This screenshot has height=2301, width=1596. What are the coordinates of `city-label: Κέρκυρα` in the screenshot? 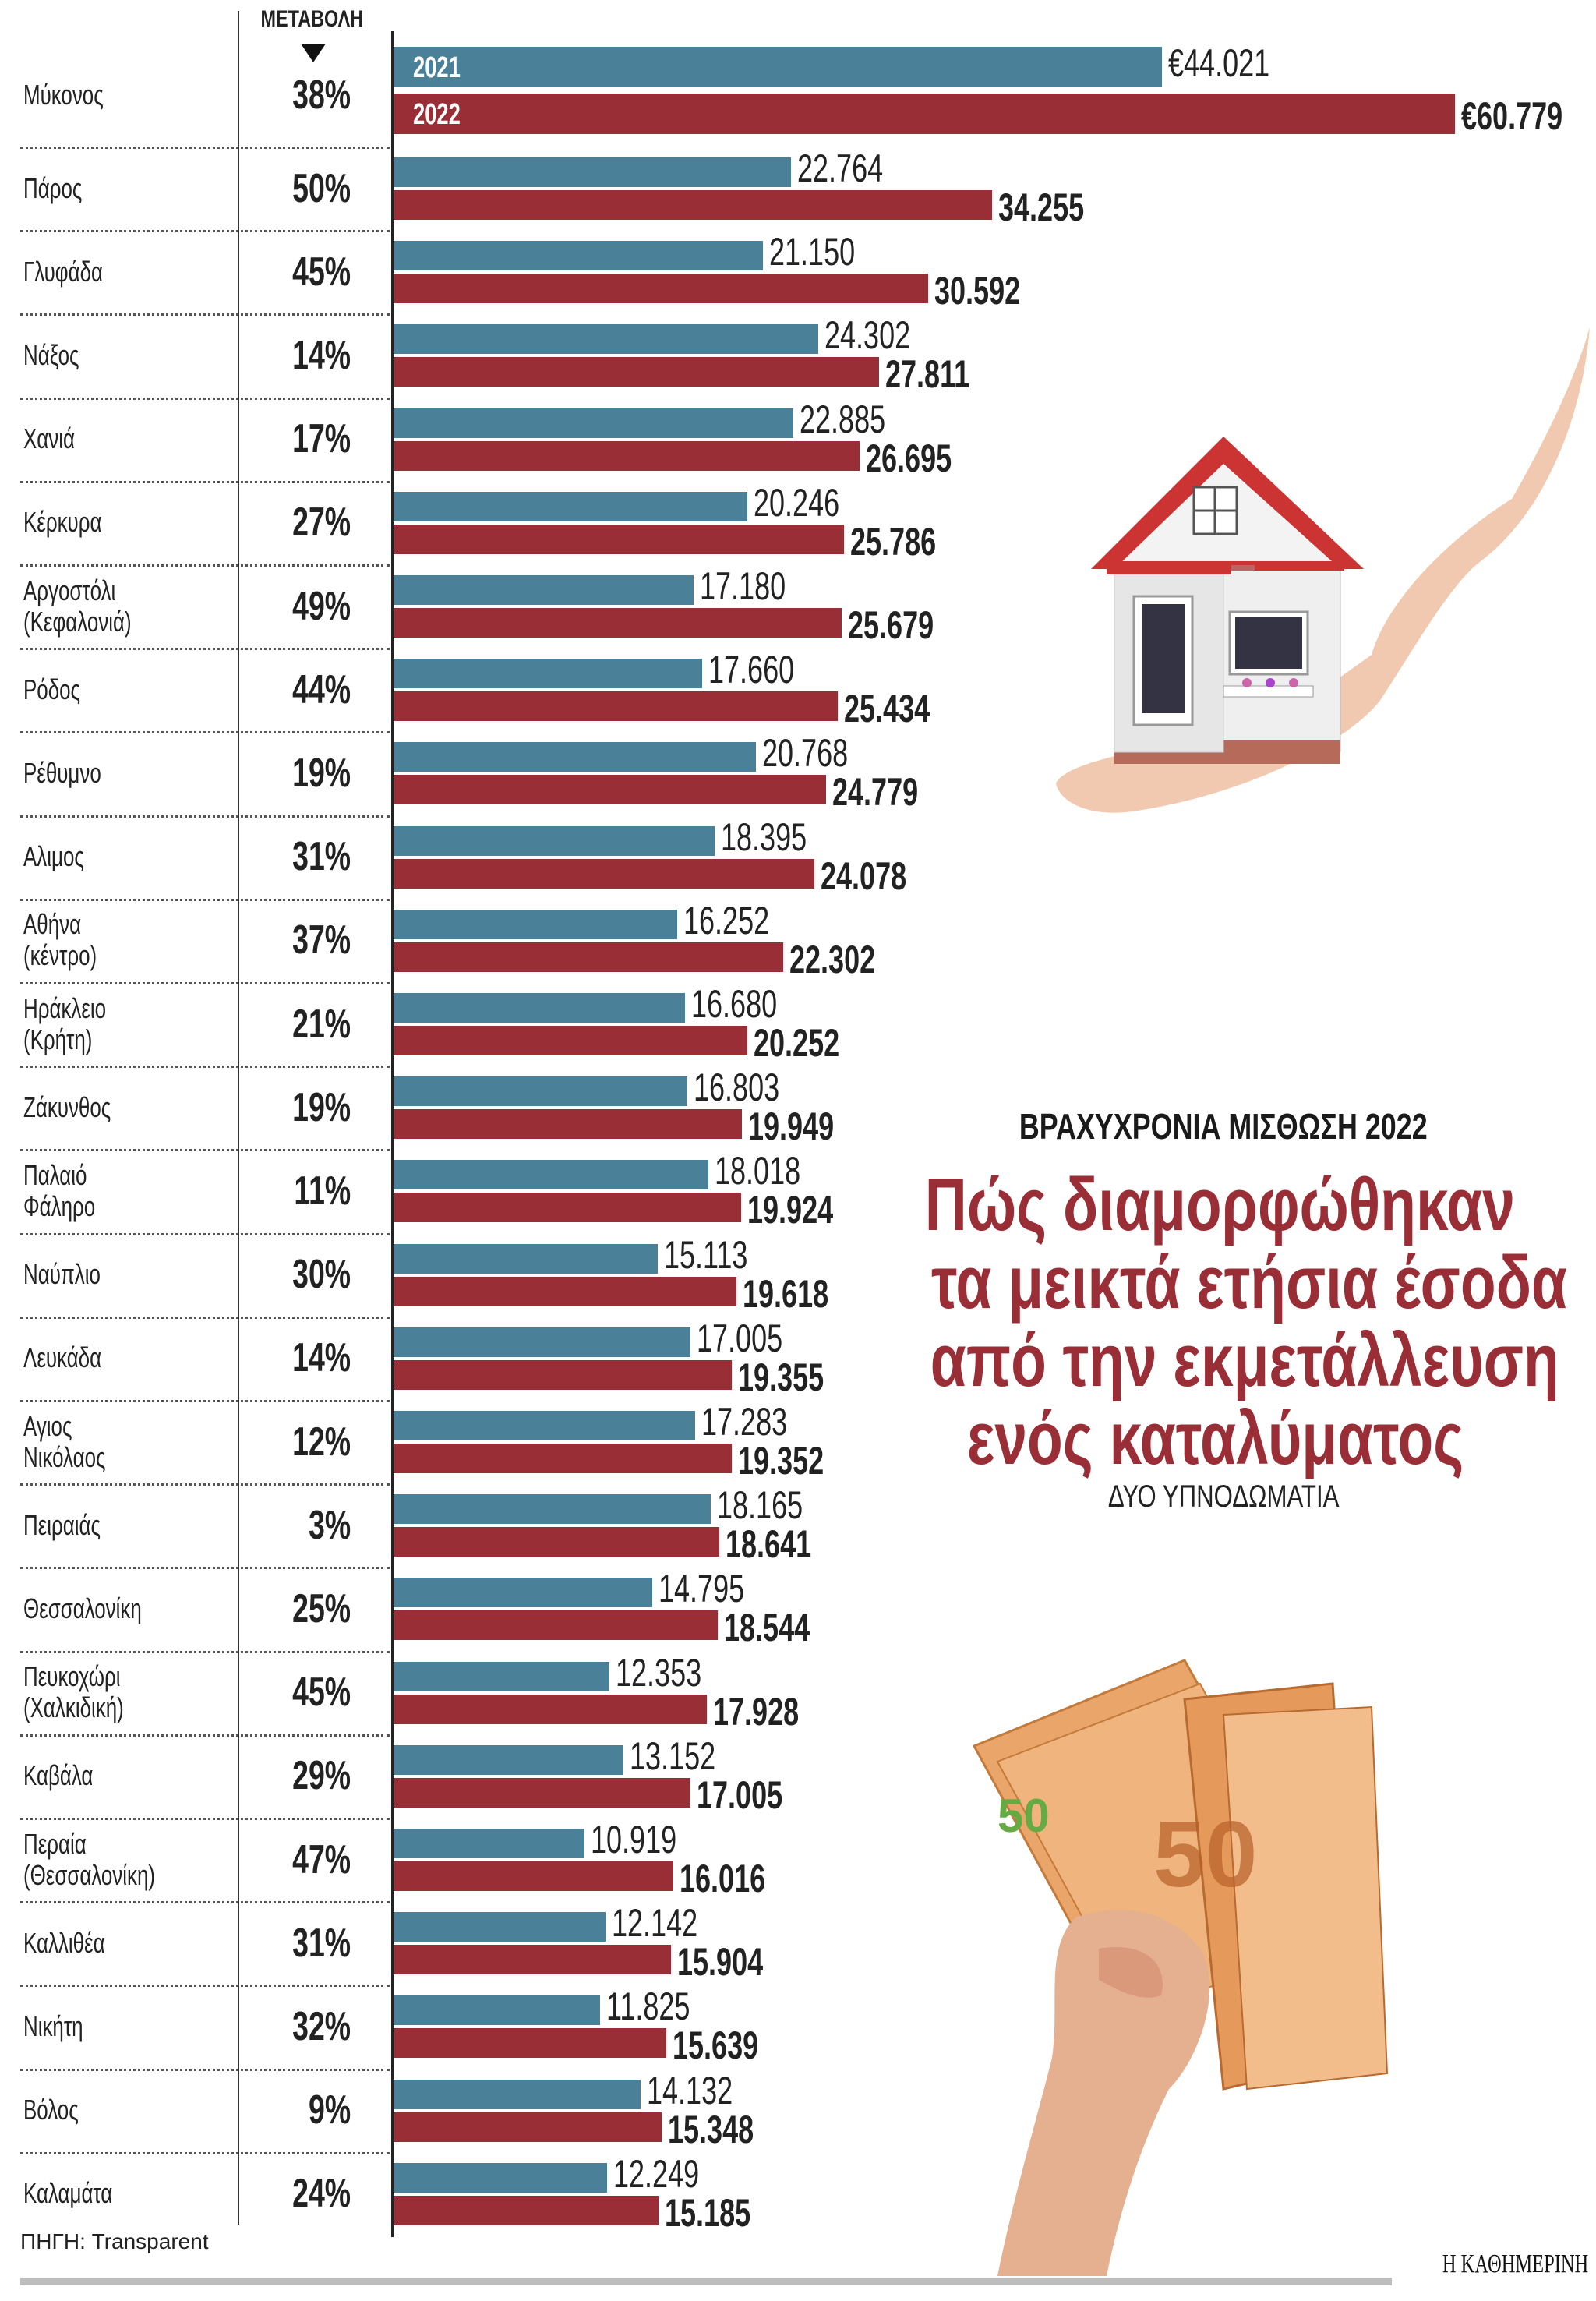 It's located at (62, 522).